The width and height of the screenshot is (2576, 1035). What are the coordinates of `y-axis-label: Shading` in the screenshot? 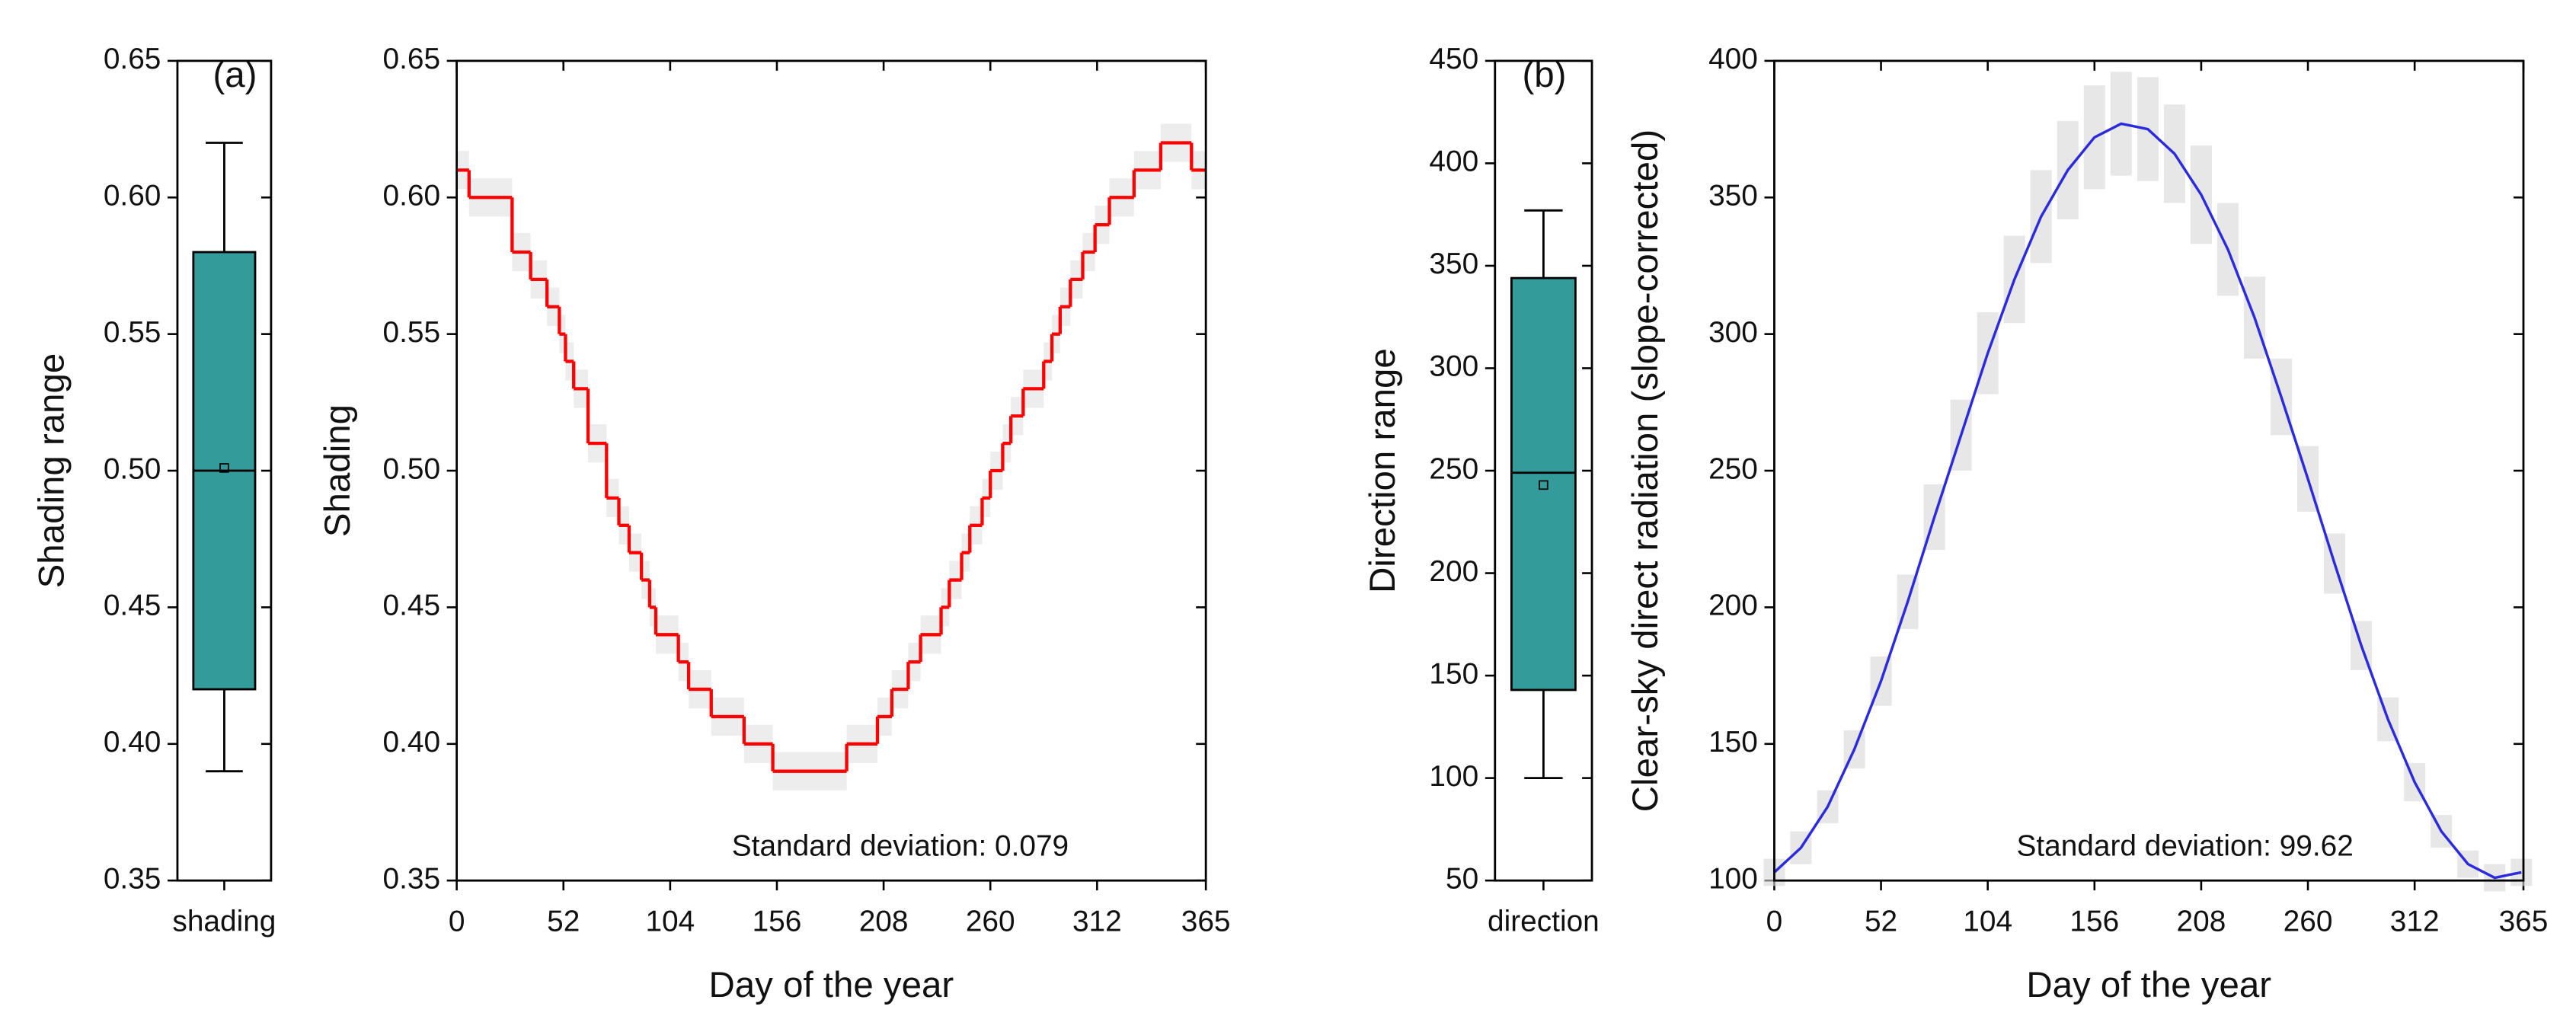 It's located at (338, 471).